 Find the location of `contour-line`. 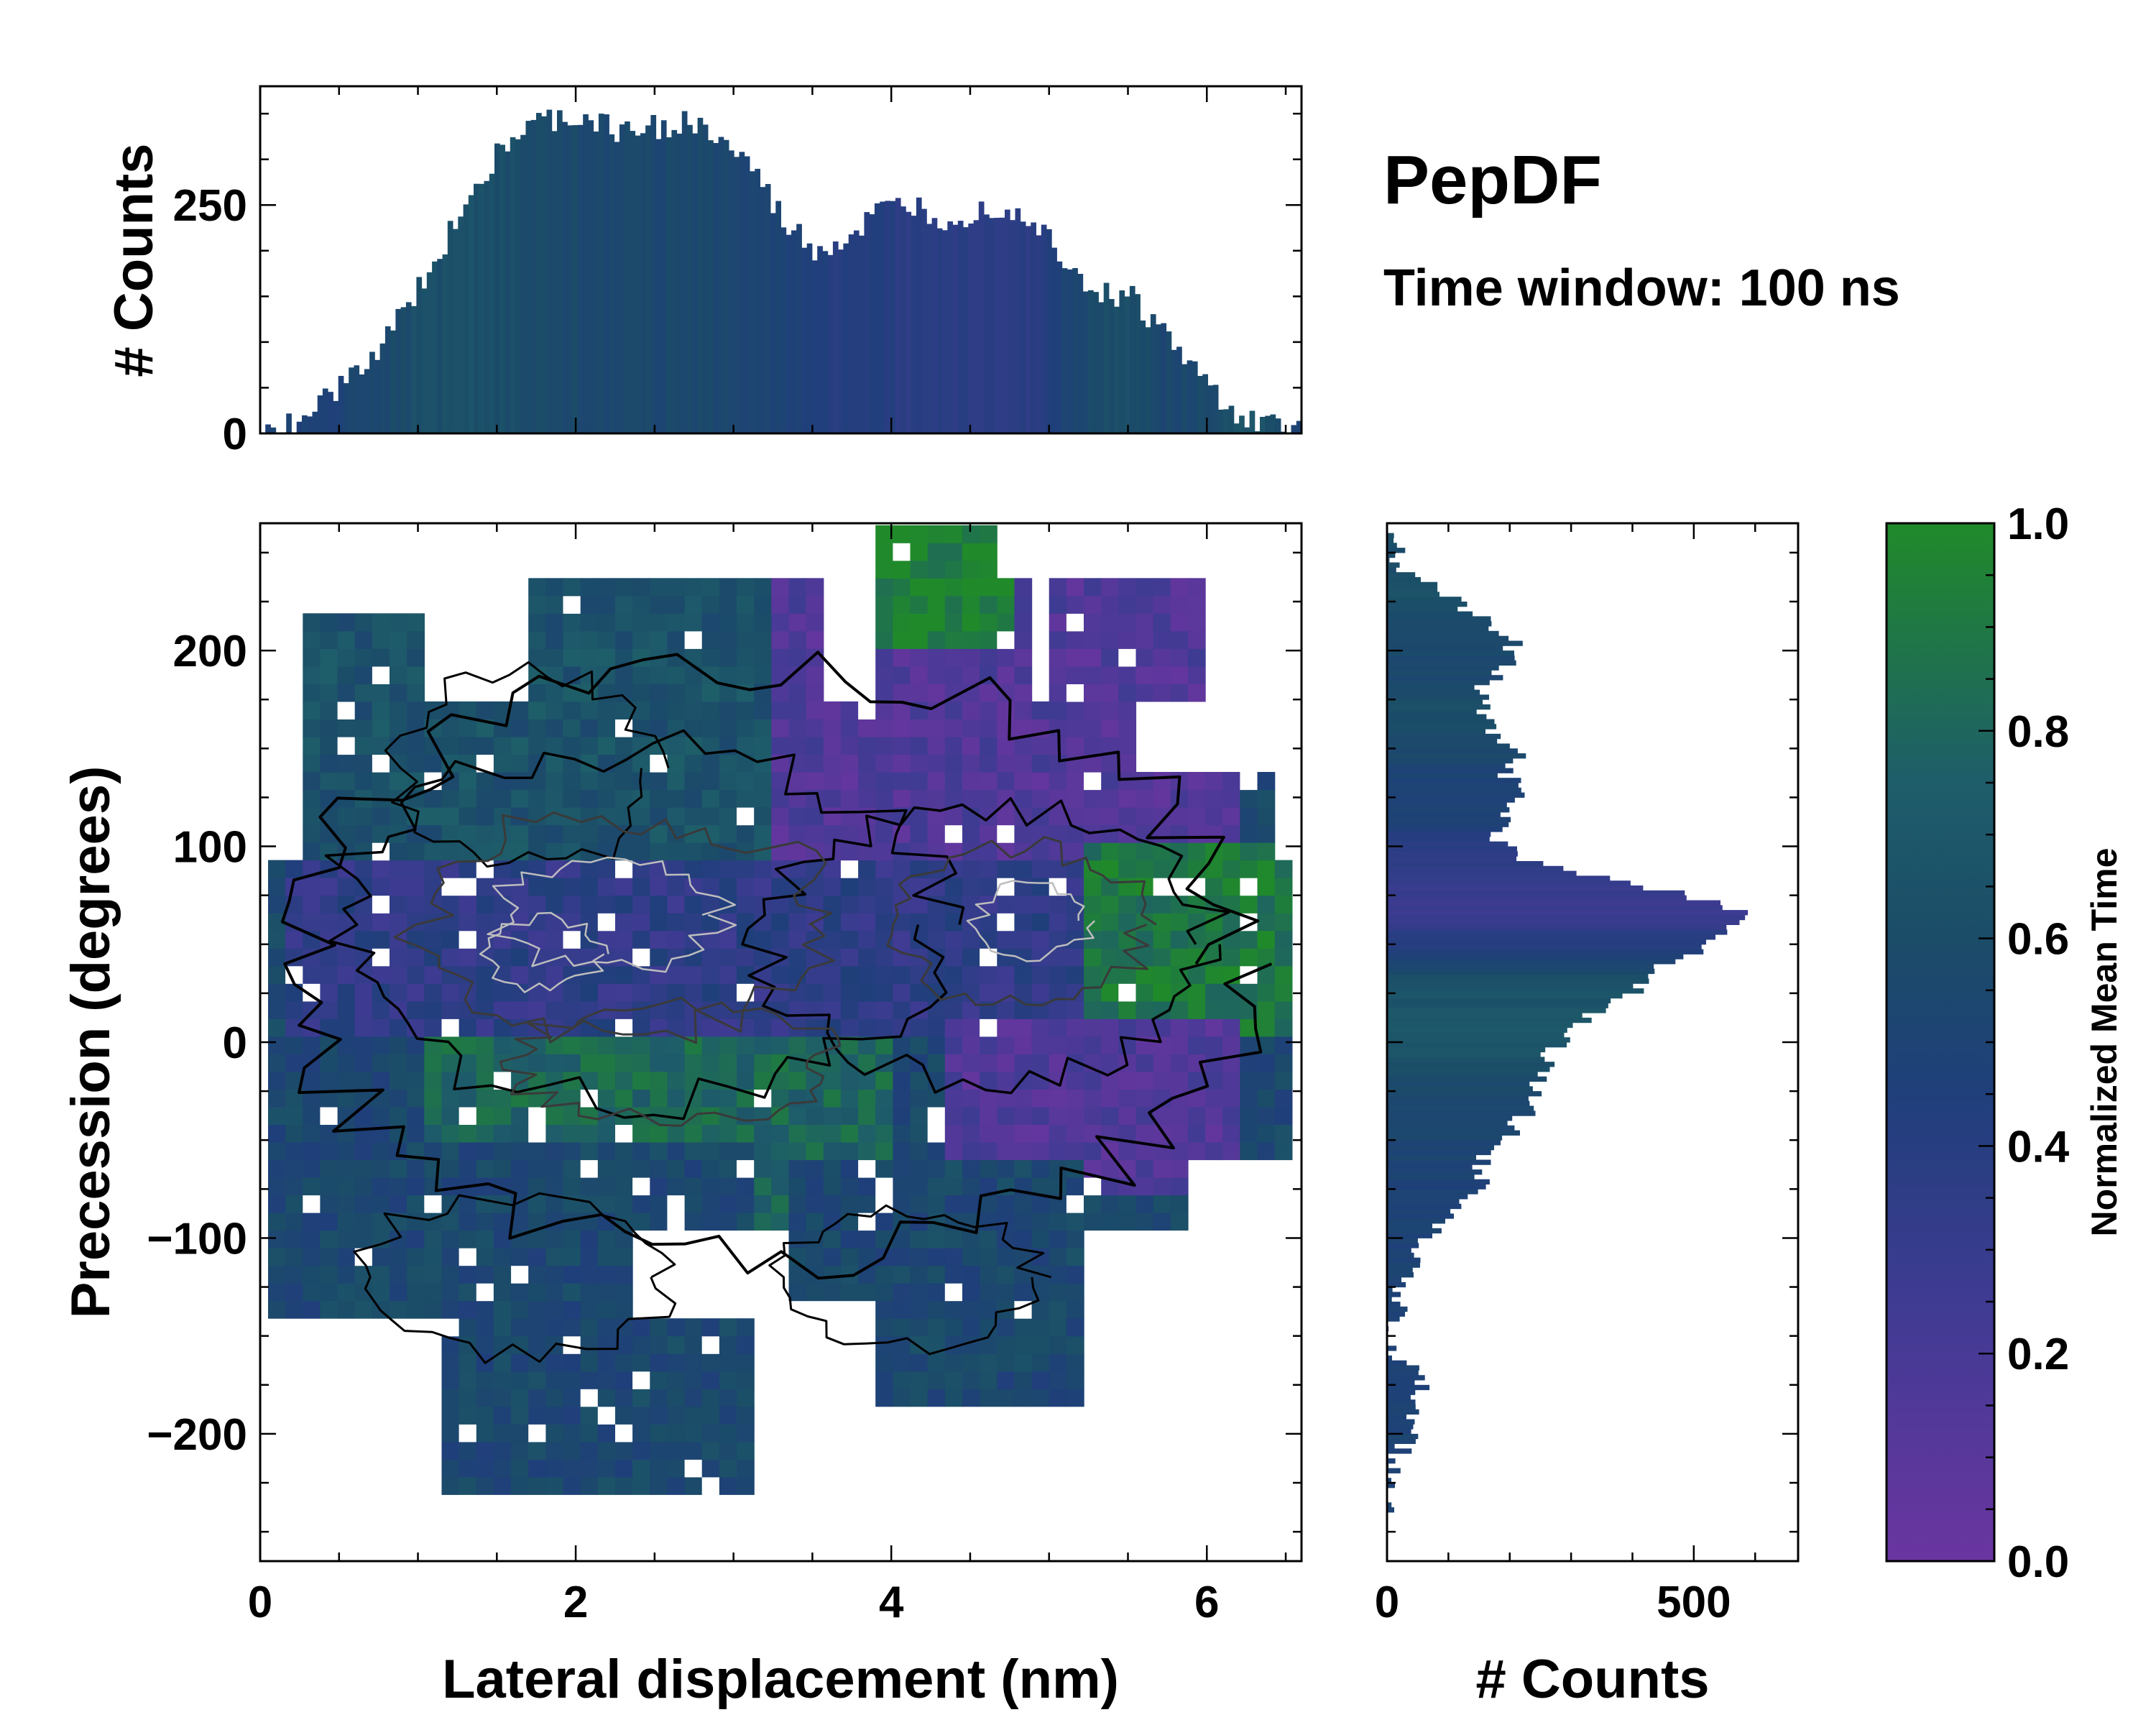

contour-line is located at coordinates (644, 925).